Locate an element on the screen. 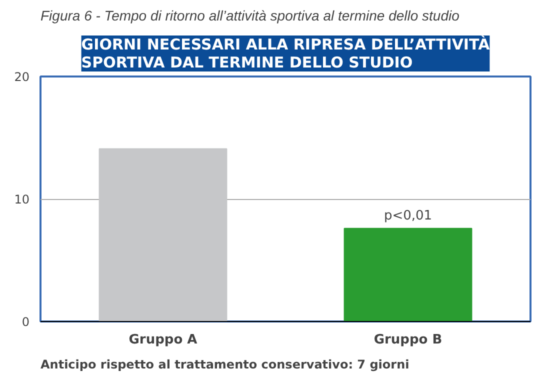 The width and height of the screenshot is (550, 376). chart-subtitle: GIORNI NECESSARI ALLA RIPRESA DELL’ATTIVITÀ SPORTIVA DAL TERMINE DELLO STUDIO is located at coordinates (285, 54).